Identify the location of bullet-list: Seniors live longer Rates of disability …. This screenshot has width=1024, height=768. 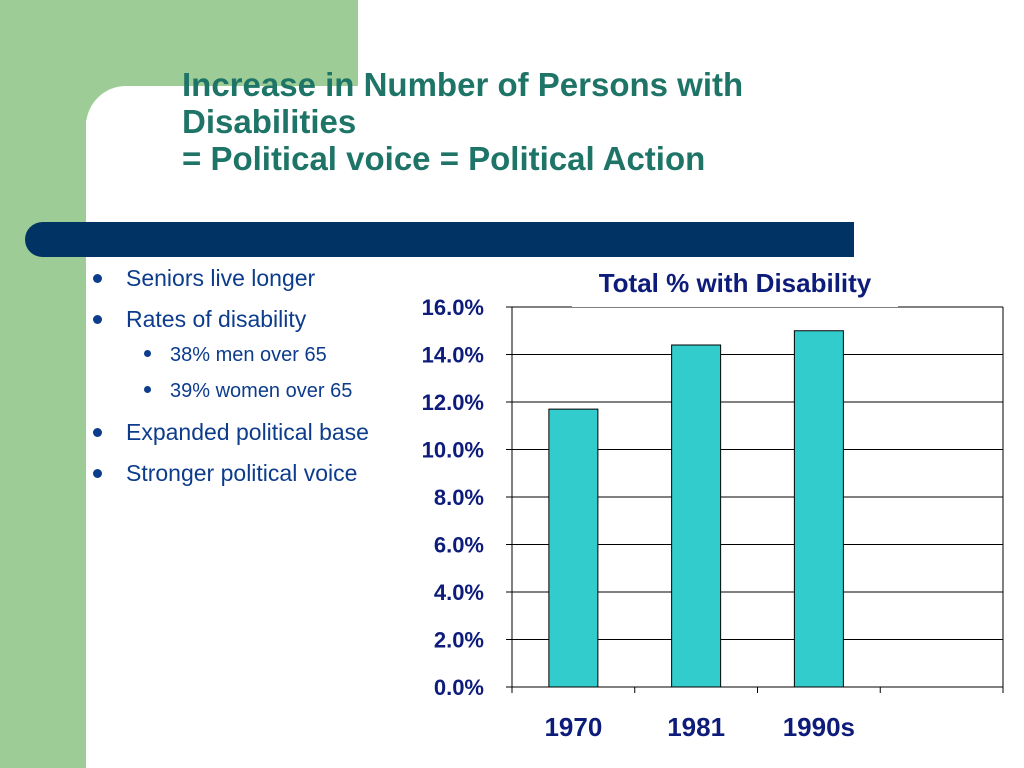
(228, 382).